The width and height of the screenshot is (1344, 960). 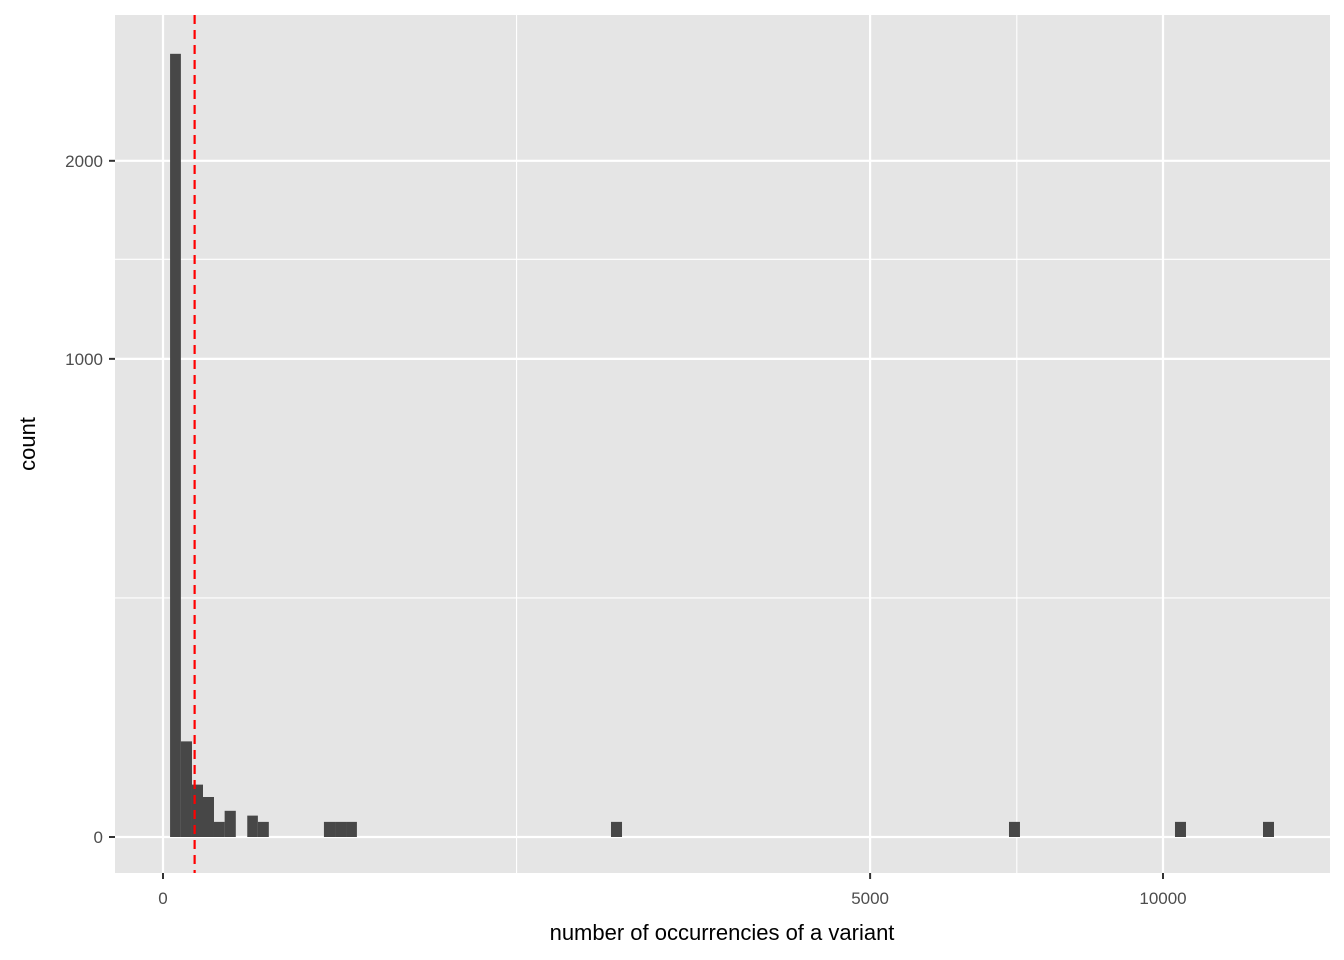 I want to click on y-tick-label: 2000, so click(x=84, y=161).